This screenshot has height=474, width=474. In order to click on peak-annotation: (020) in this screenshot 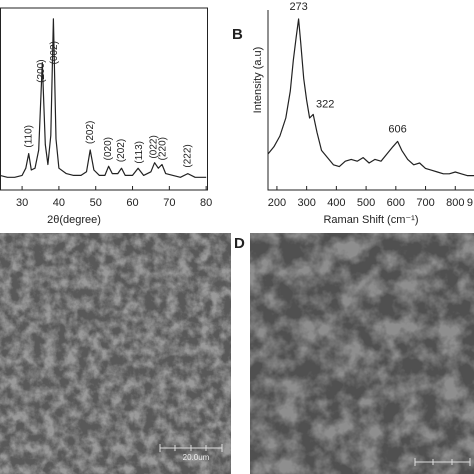, I will do `click(108, 148)`.